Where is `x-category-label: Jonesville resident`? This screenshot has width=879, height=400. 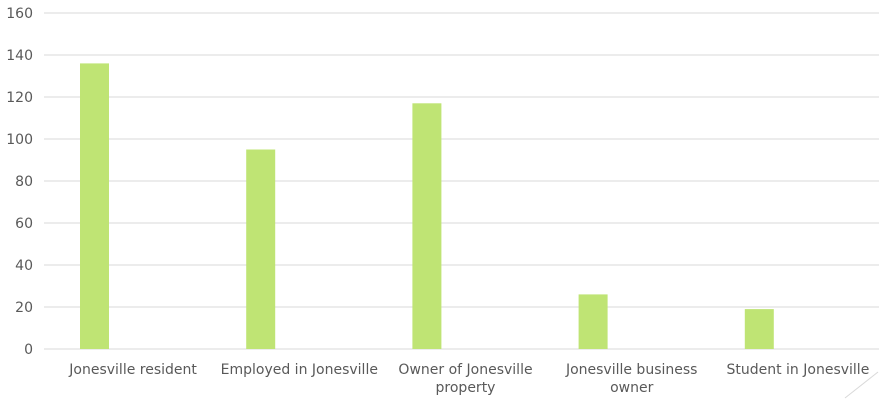
x-category-label: Jonesville resident is located at coordinates (132, 370).